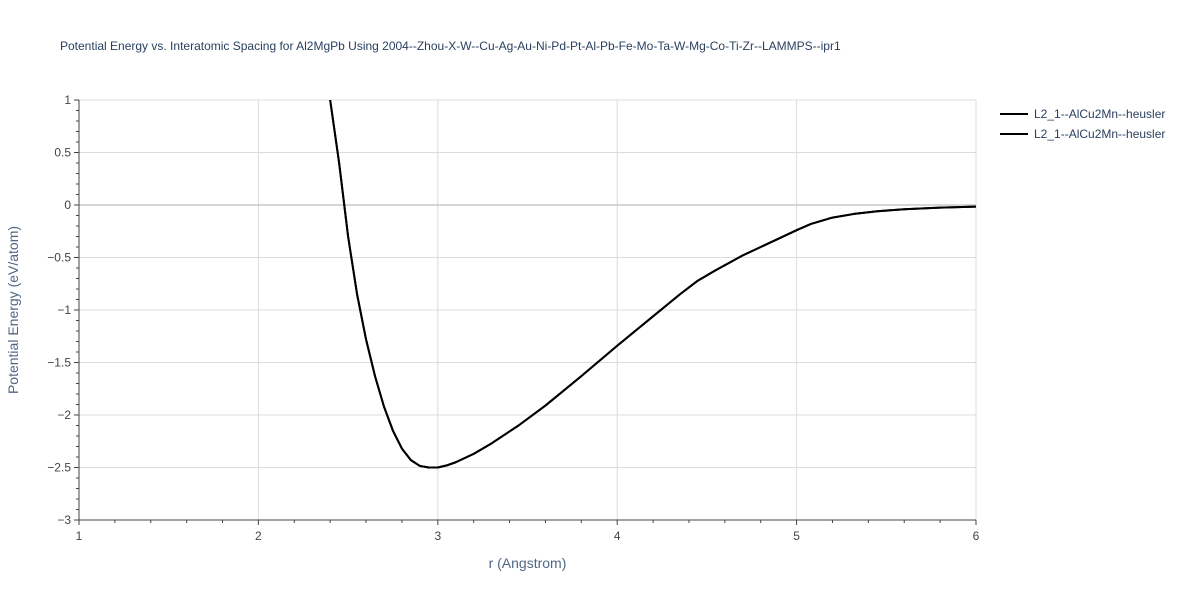 The image size is (1200, 600). I want to click on legend-label-1: L2_1--AlCu2Mn--heusler, so click(1099, 114).